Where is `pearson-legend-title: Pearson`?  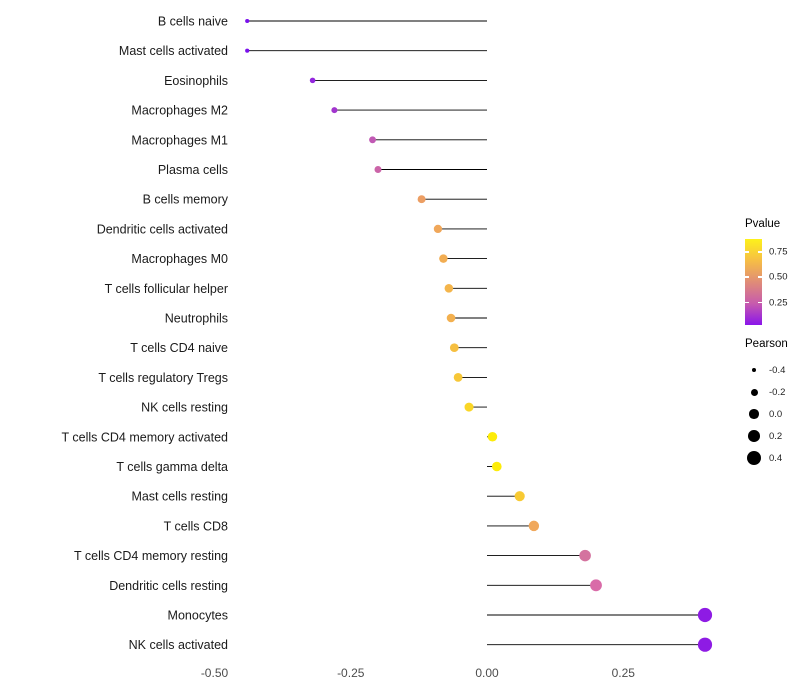 pearson-legend-title: Pearson is located at coordinates (766, 344).